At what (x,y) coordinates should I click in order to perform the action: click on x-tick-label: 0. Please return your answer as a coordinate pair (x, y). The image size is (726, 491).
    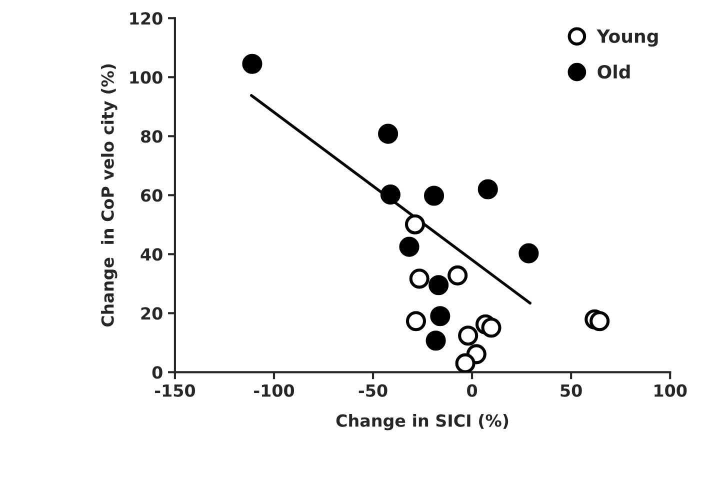
    Looking at the image, I should click on (472, 390).